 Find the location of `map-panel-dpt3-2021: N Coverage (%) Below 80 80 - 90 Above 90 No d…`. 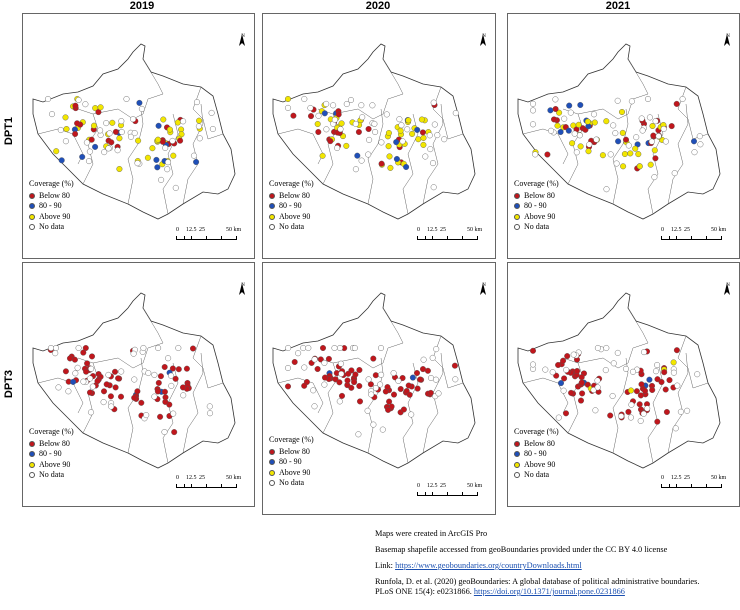

map-panel-dpt3-2021: N Coverage (%) Below 80 80 - 90 Above 90 No d… is located at coordinates (623, 384).